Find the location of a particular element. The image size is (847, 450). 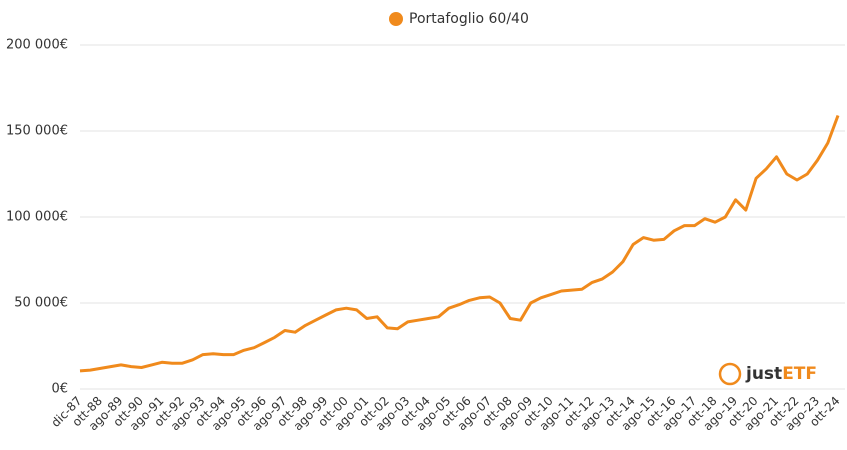

legend: Portafoglio 60/40 is located at coordinates (459, 19).